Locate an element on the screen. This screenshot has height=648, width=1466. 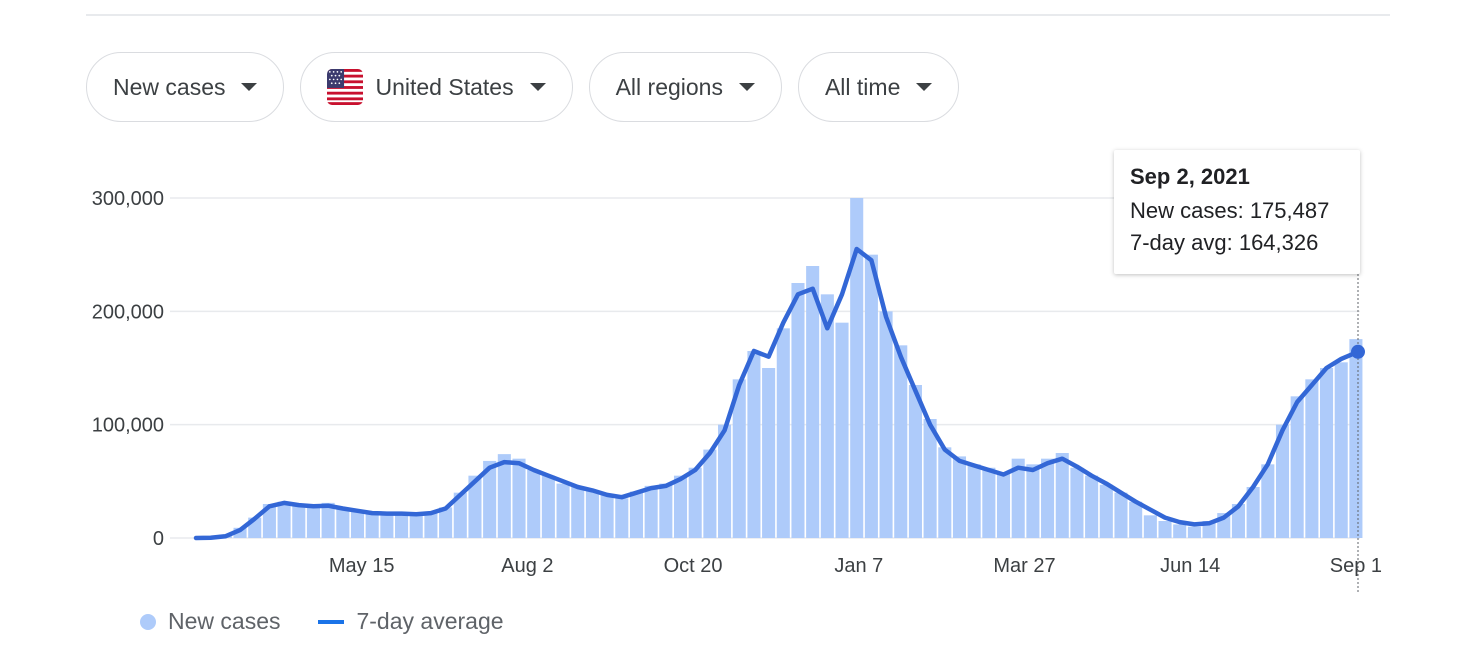
x-tick-label: Jun 14 is located at coordinates (1190, 566).